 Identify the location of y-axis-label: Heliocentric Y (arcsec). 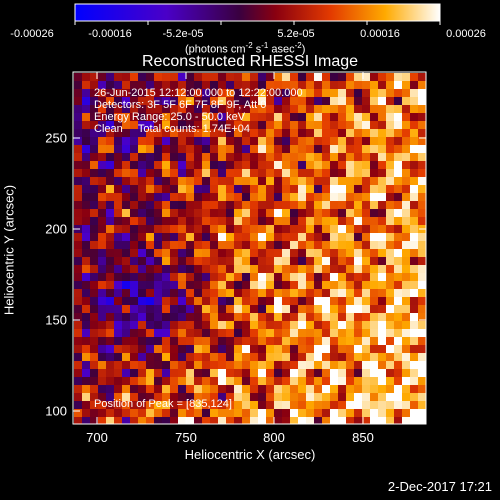
(9, 250).